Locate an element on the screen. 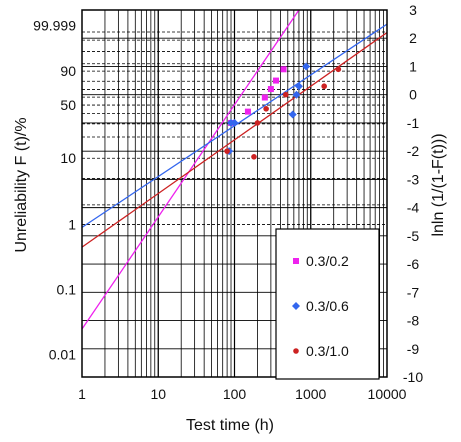 The image size is (461, 442). y-axis-right-title: lnln (1/(1-F(t))) is located at coordinates (438, 184).